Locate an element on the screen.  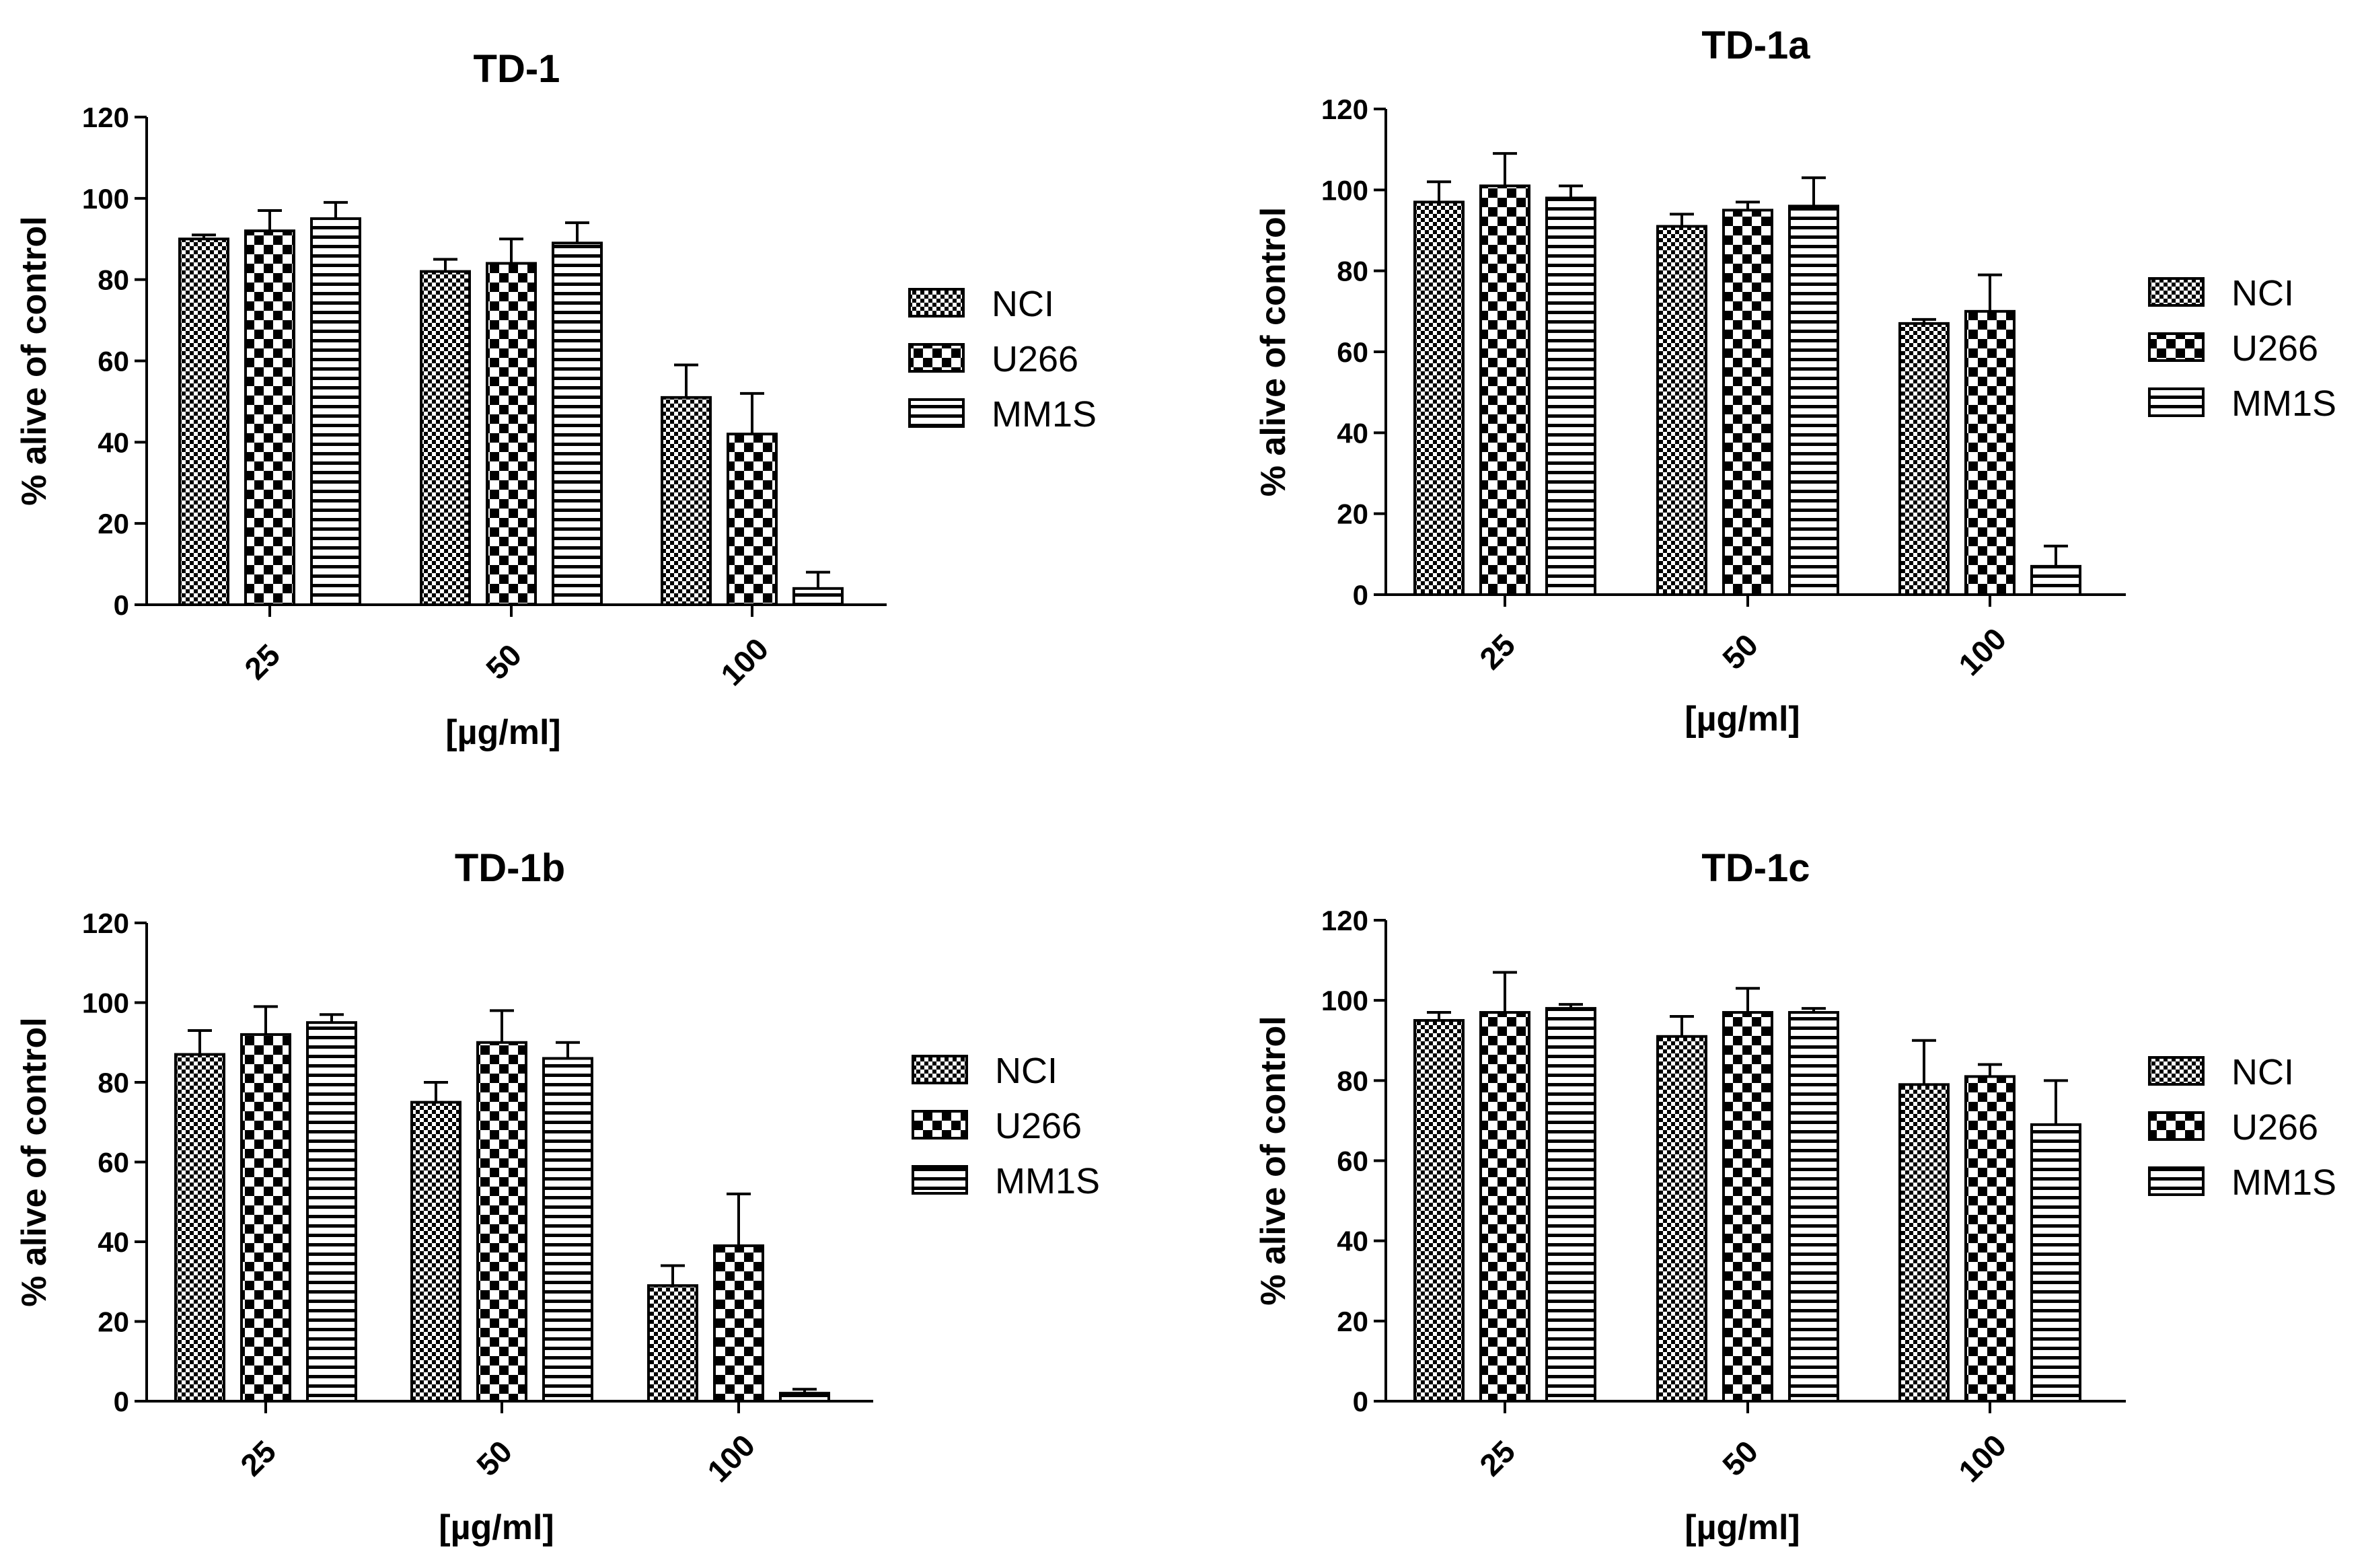
chart-title: TD-1 is located at coordinates (517, 69).